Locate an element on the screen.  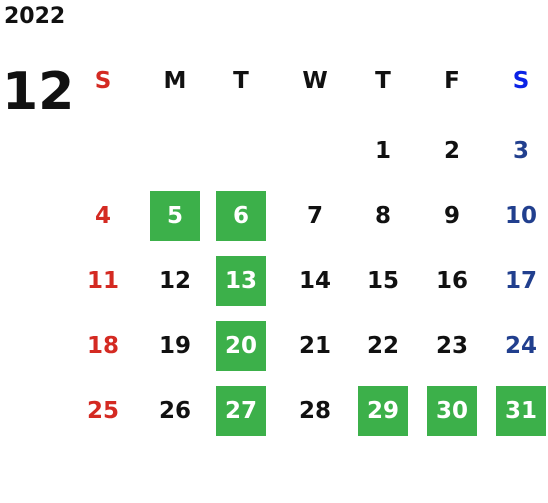
day: 4 is located at coordinates (102, 216).